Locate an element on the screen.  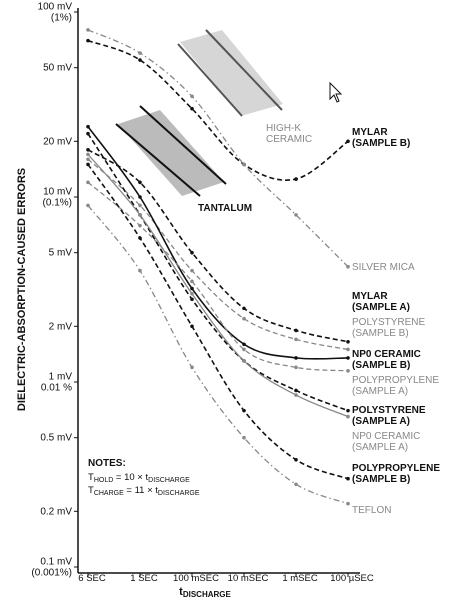
high-k-band is located at coordinates (231, 73).